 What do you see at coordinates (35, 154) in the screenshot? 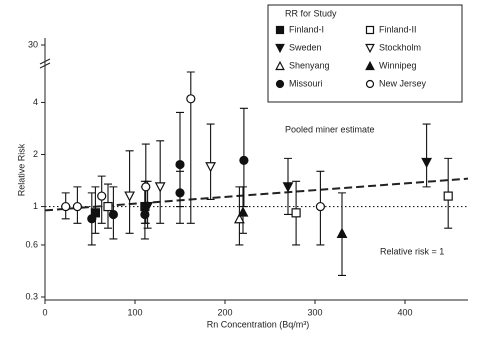
I see `y-tick-label: 2` at bounding box center [35, 154].